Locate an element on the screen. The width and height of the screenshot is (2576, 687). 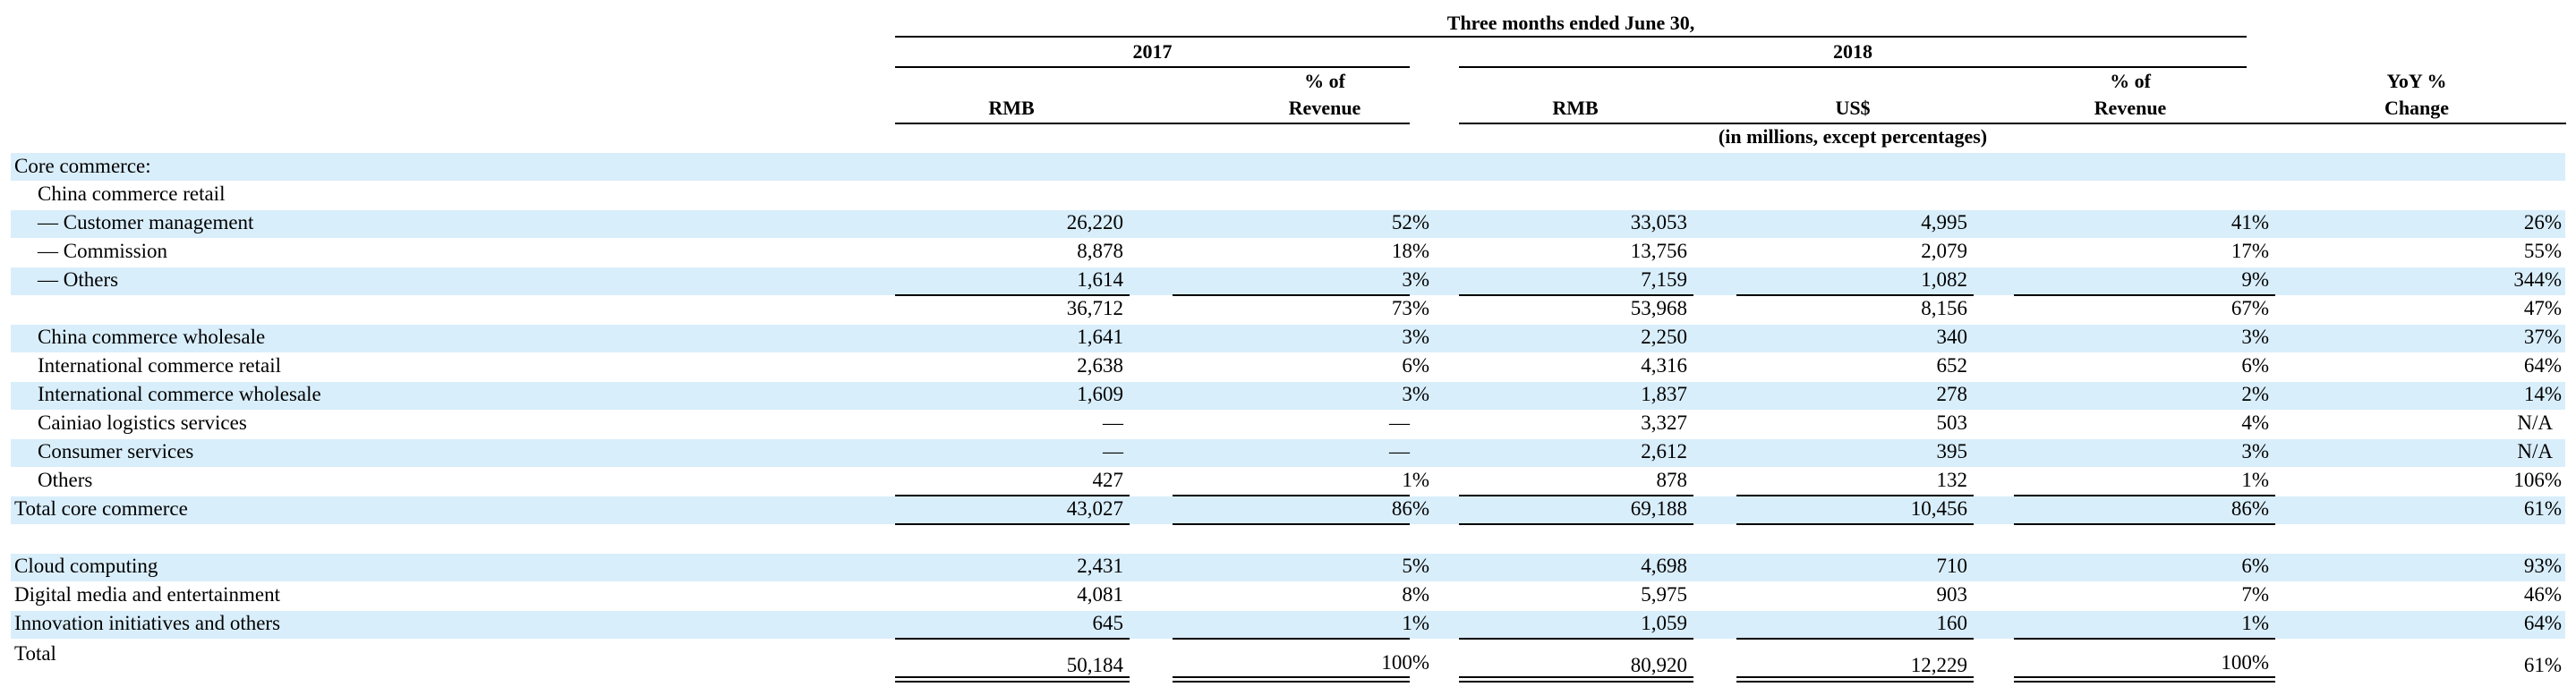
row-label: International commerce retail is located at coordinates (160, 365).